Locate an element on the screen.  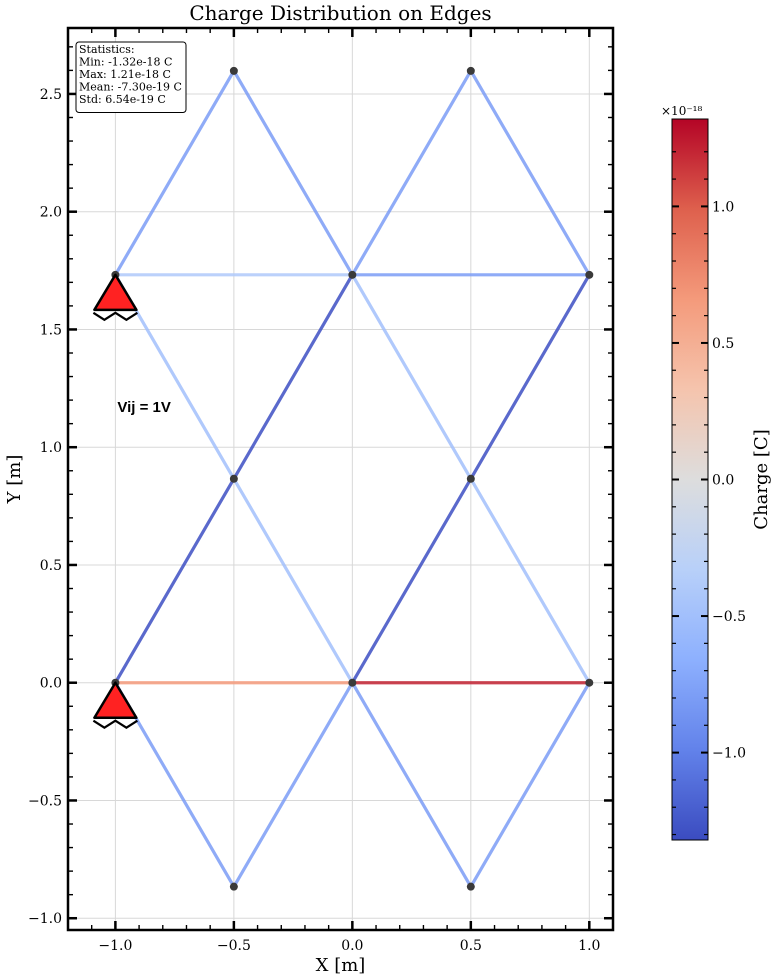
colorbar-tick-label: −0.5 is located at coordinates (729, 617).